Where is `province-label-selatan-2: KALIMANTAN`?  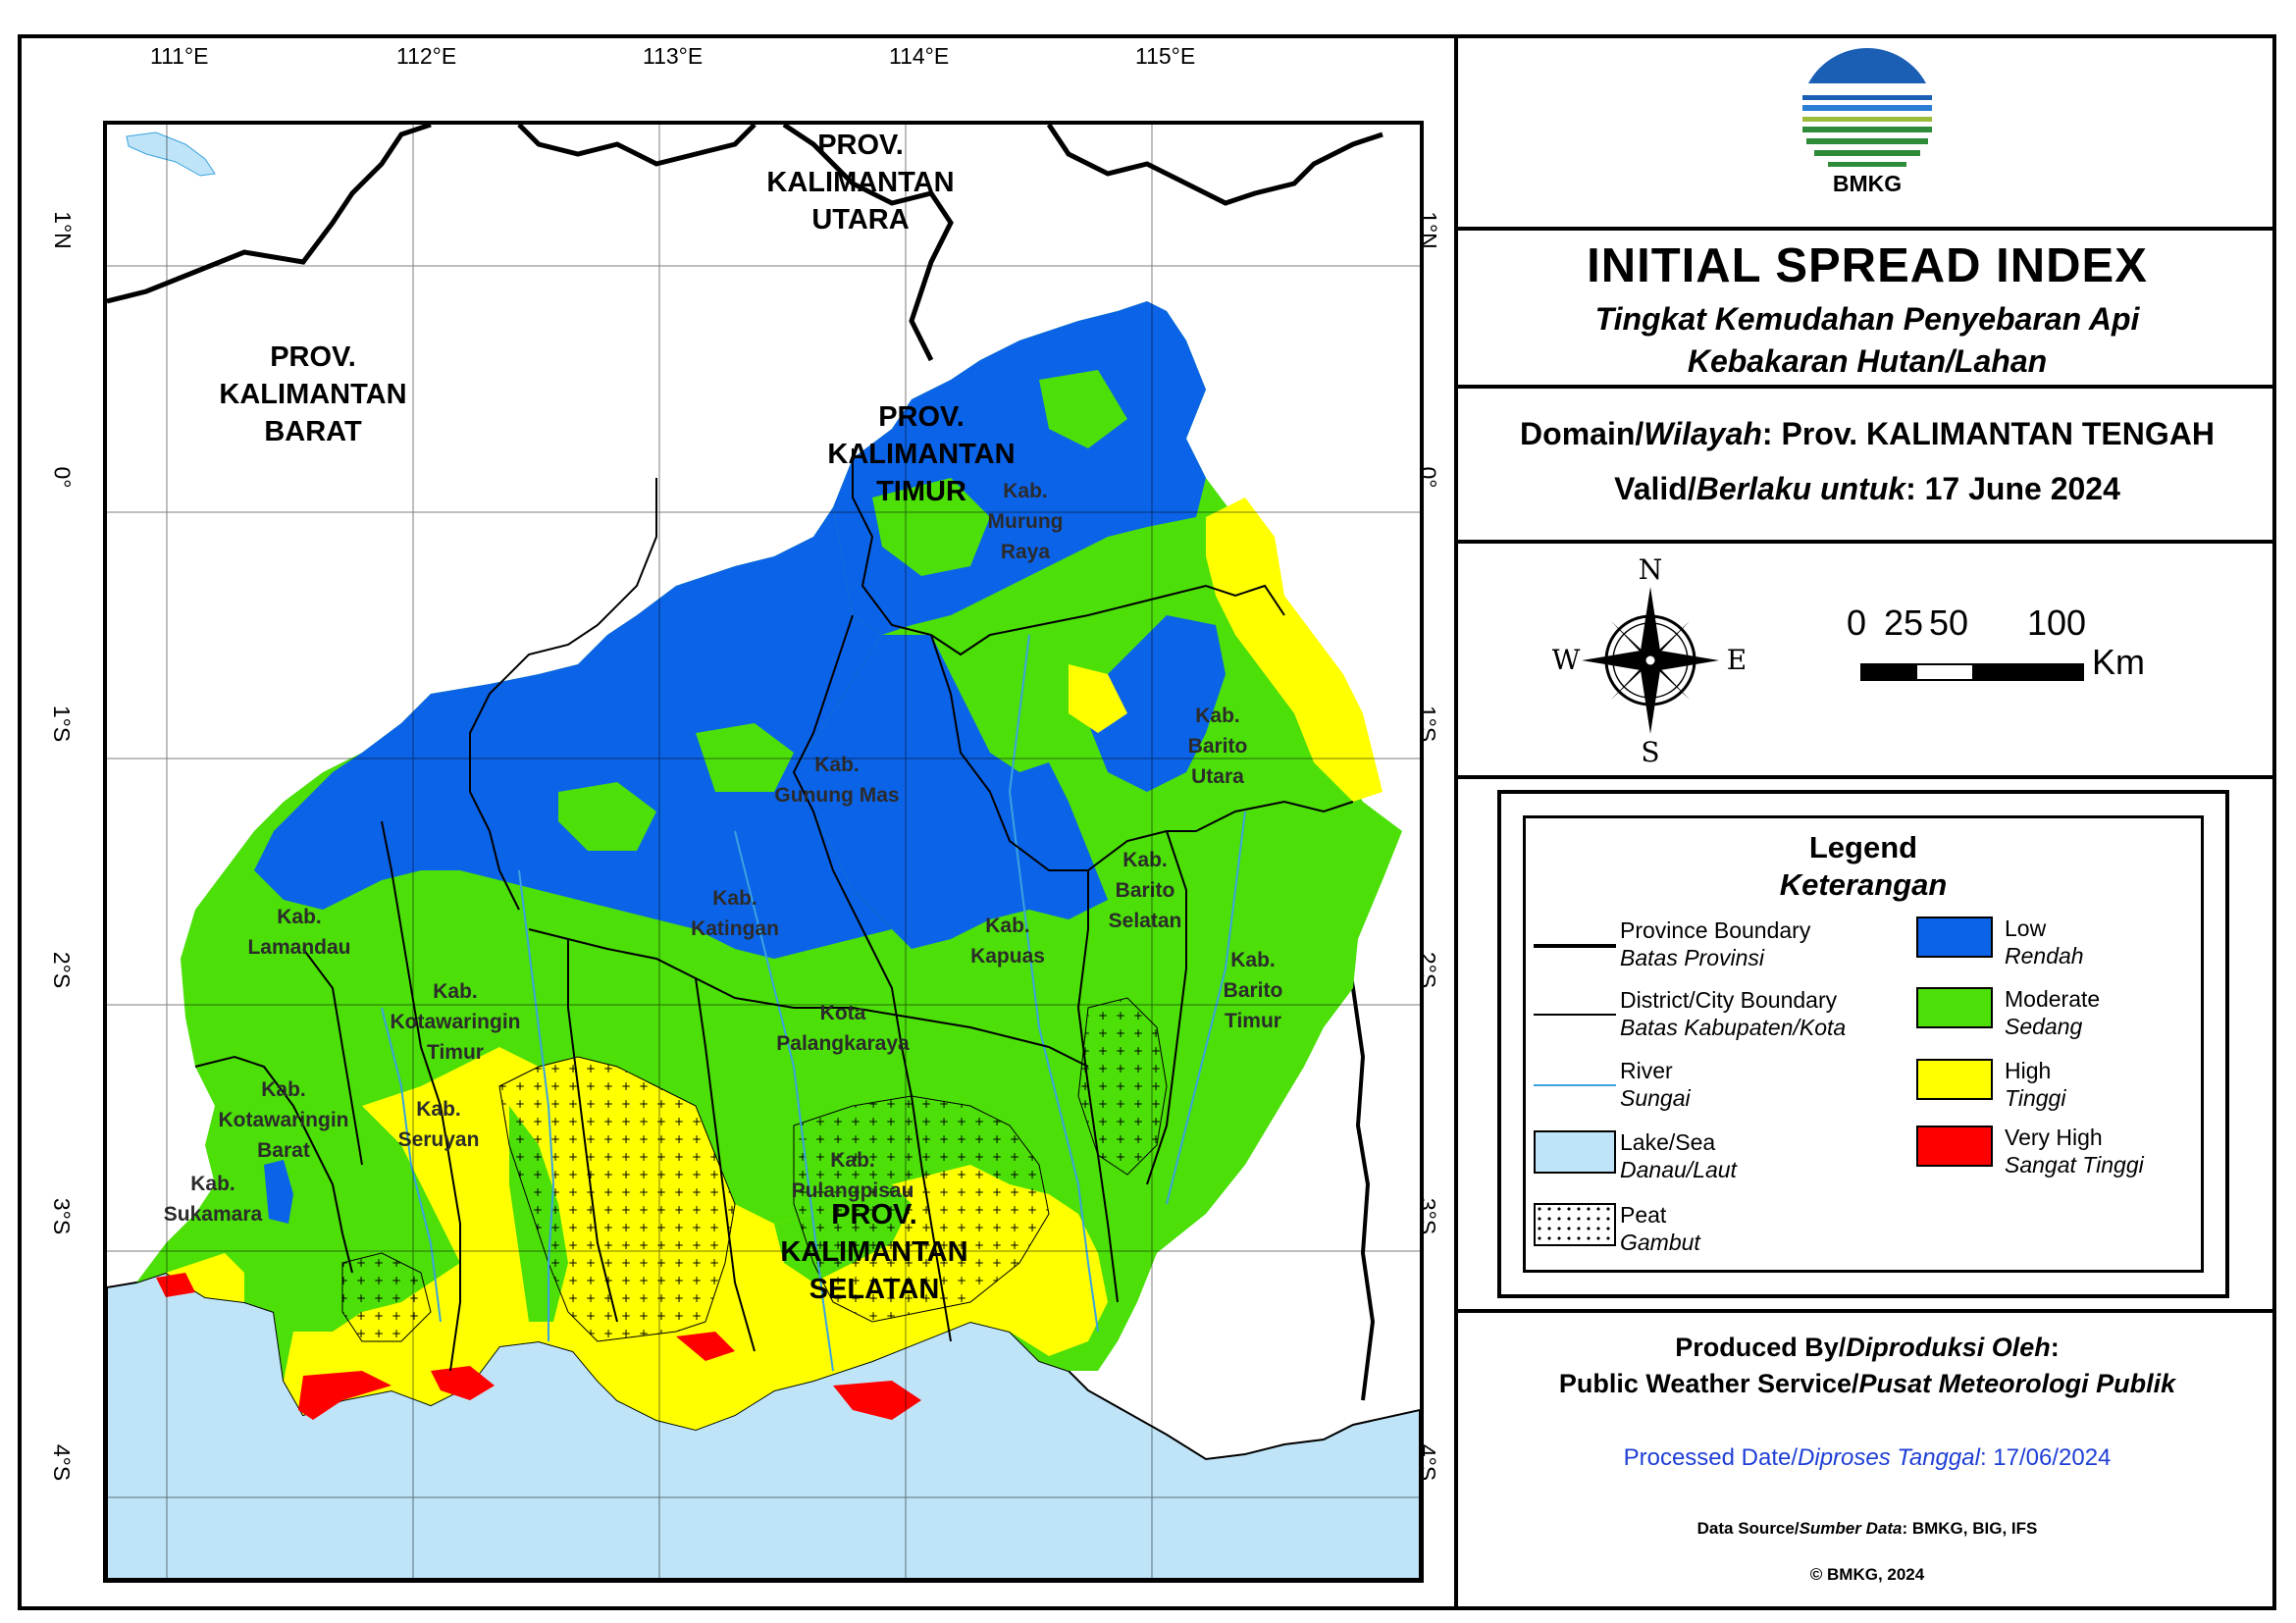 province-label-selatan-2: KALIMANTAN is located at coordinates (873, 1252).